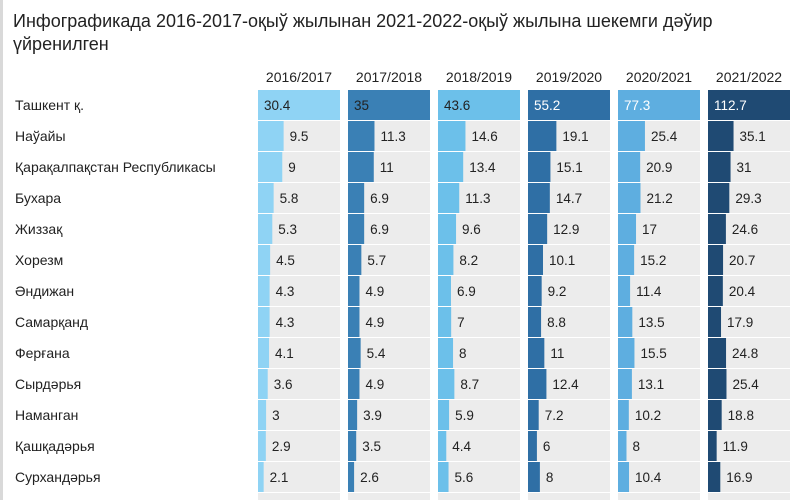  What do you see at coordinates (471, 229) in the screenshot?
I see `value-label: 9.6` at bounding box center [471, 229].